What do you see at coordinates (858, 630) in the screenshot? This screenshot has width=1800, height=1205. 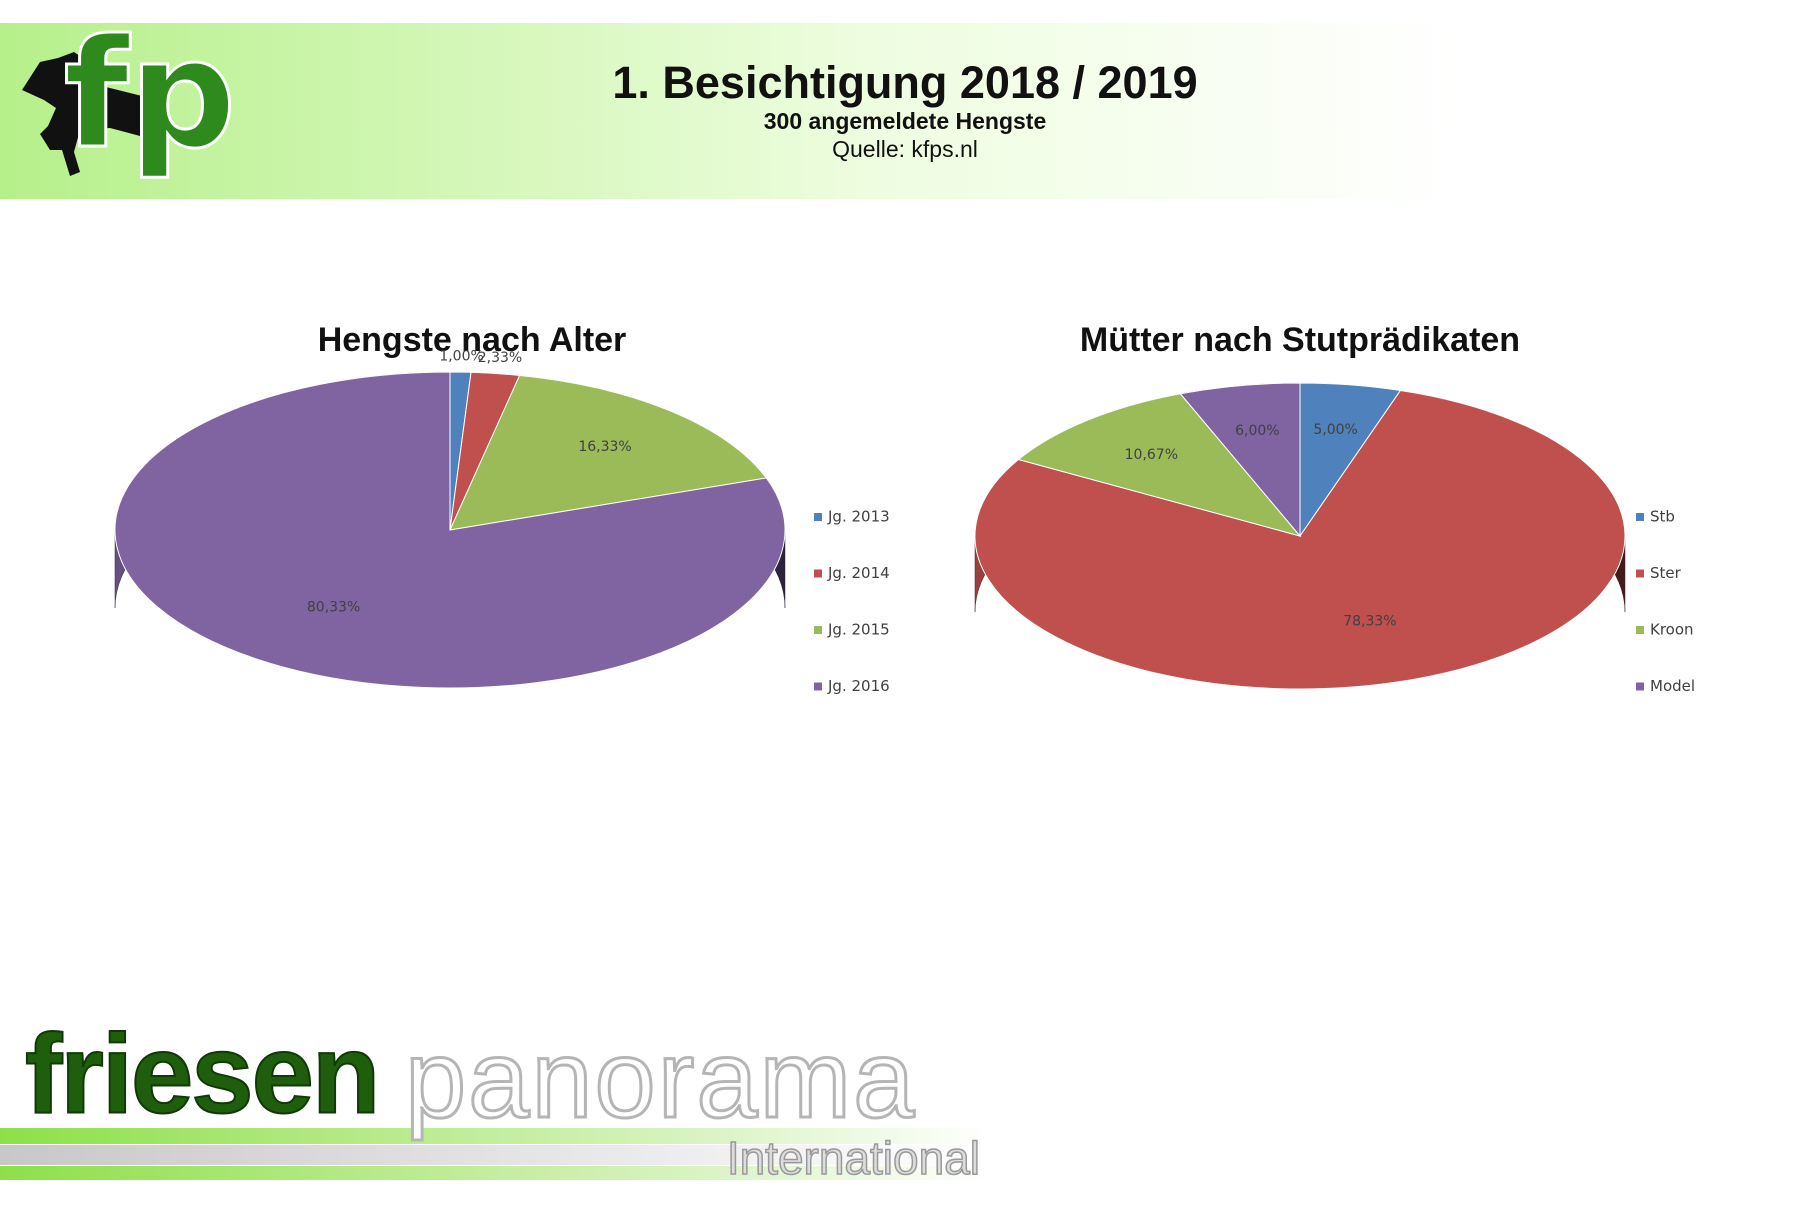 I see `legend-label: Jg. 2015` at bounding box center [858, 630].